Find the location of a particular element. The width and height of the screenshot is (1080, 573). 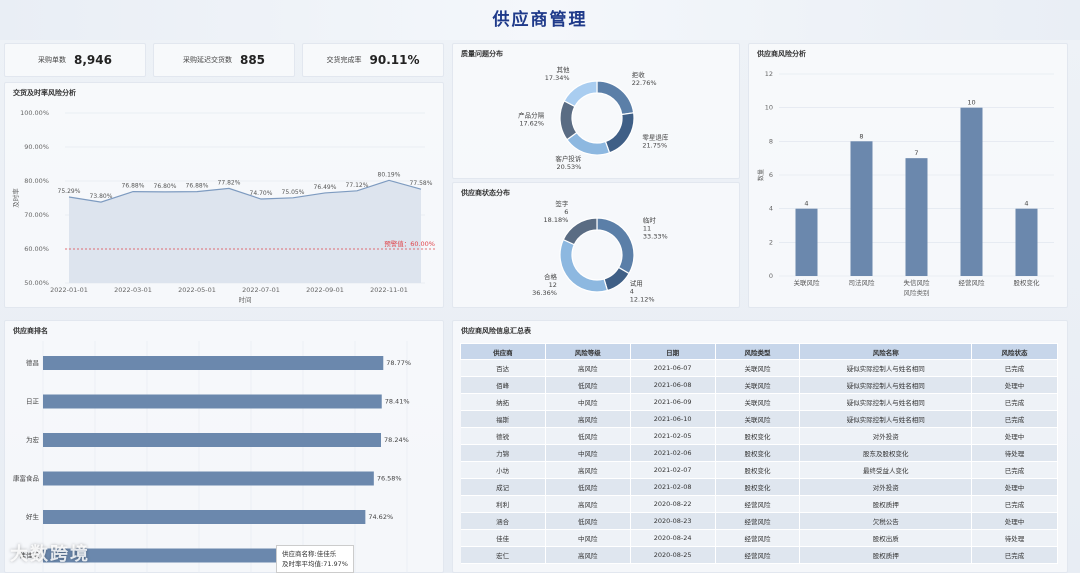

table-row: 纳拓 中风险 2021-06-09 关联风险 疑似实际控制人与姓名相同 已完成 is located at coordinates (759, 402).